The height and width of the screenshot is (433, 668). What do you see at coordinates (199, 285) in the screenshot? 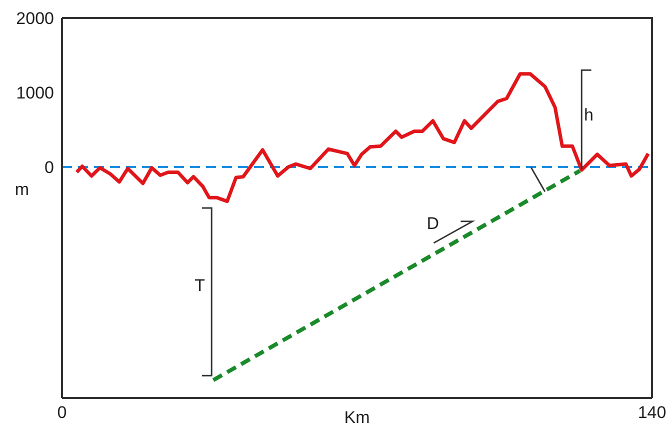
I see `annotation: T` at bounding box center [199, 285].